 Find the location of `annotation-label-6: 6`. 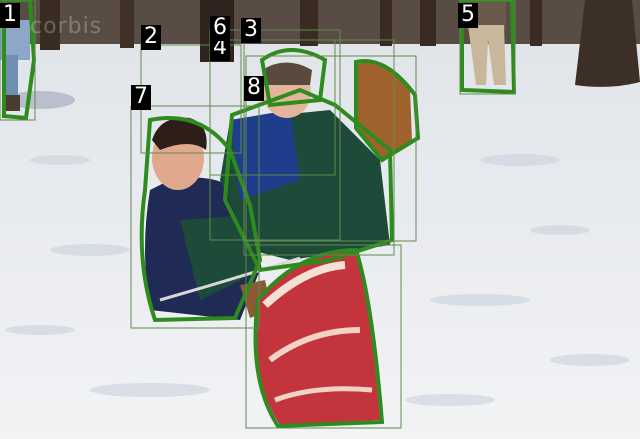

annotation-label-6: 6 is located at coordinates (220, 28).